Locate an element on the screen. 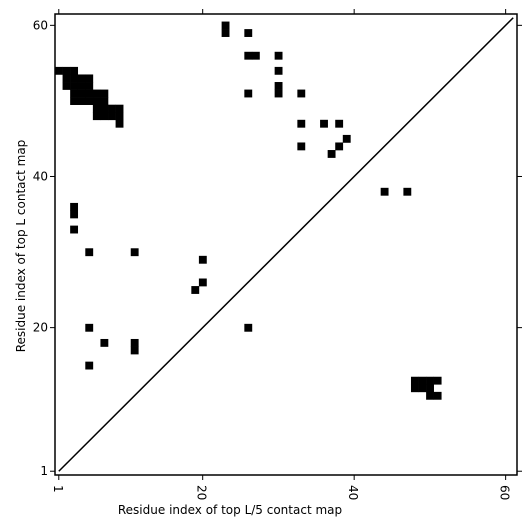 This screenshot has height=531, width=531. y-tick-label: 40 is located at coordinates (40, 176).